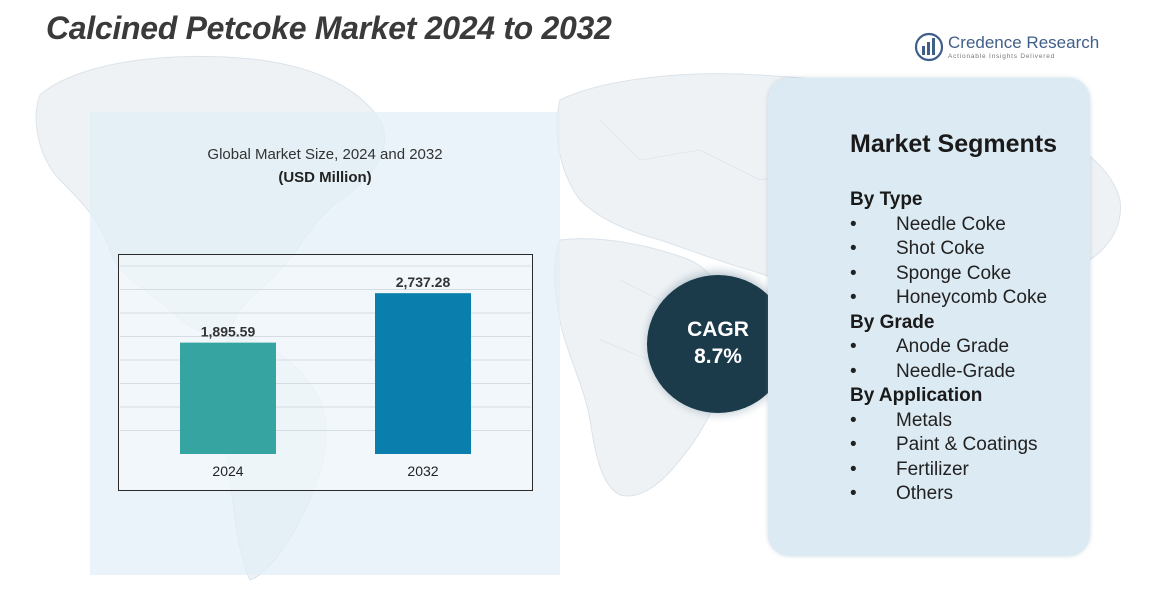  I want to click on segment-item: • Anode Grade, so click(970, 347).